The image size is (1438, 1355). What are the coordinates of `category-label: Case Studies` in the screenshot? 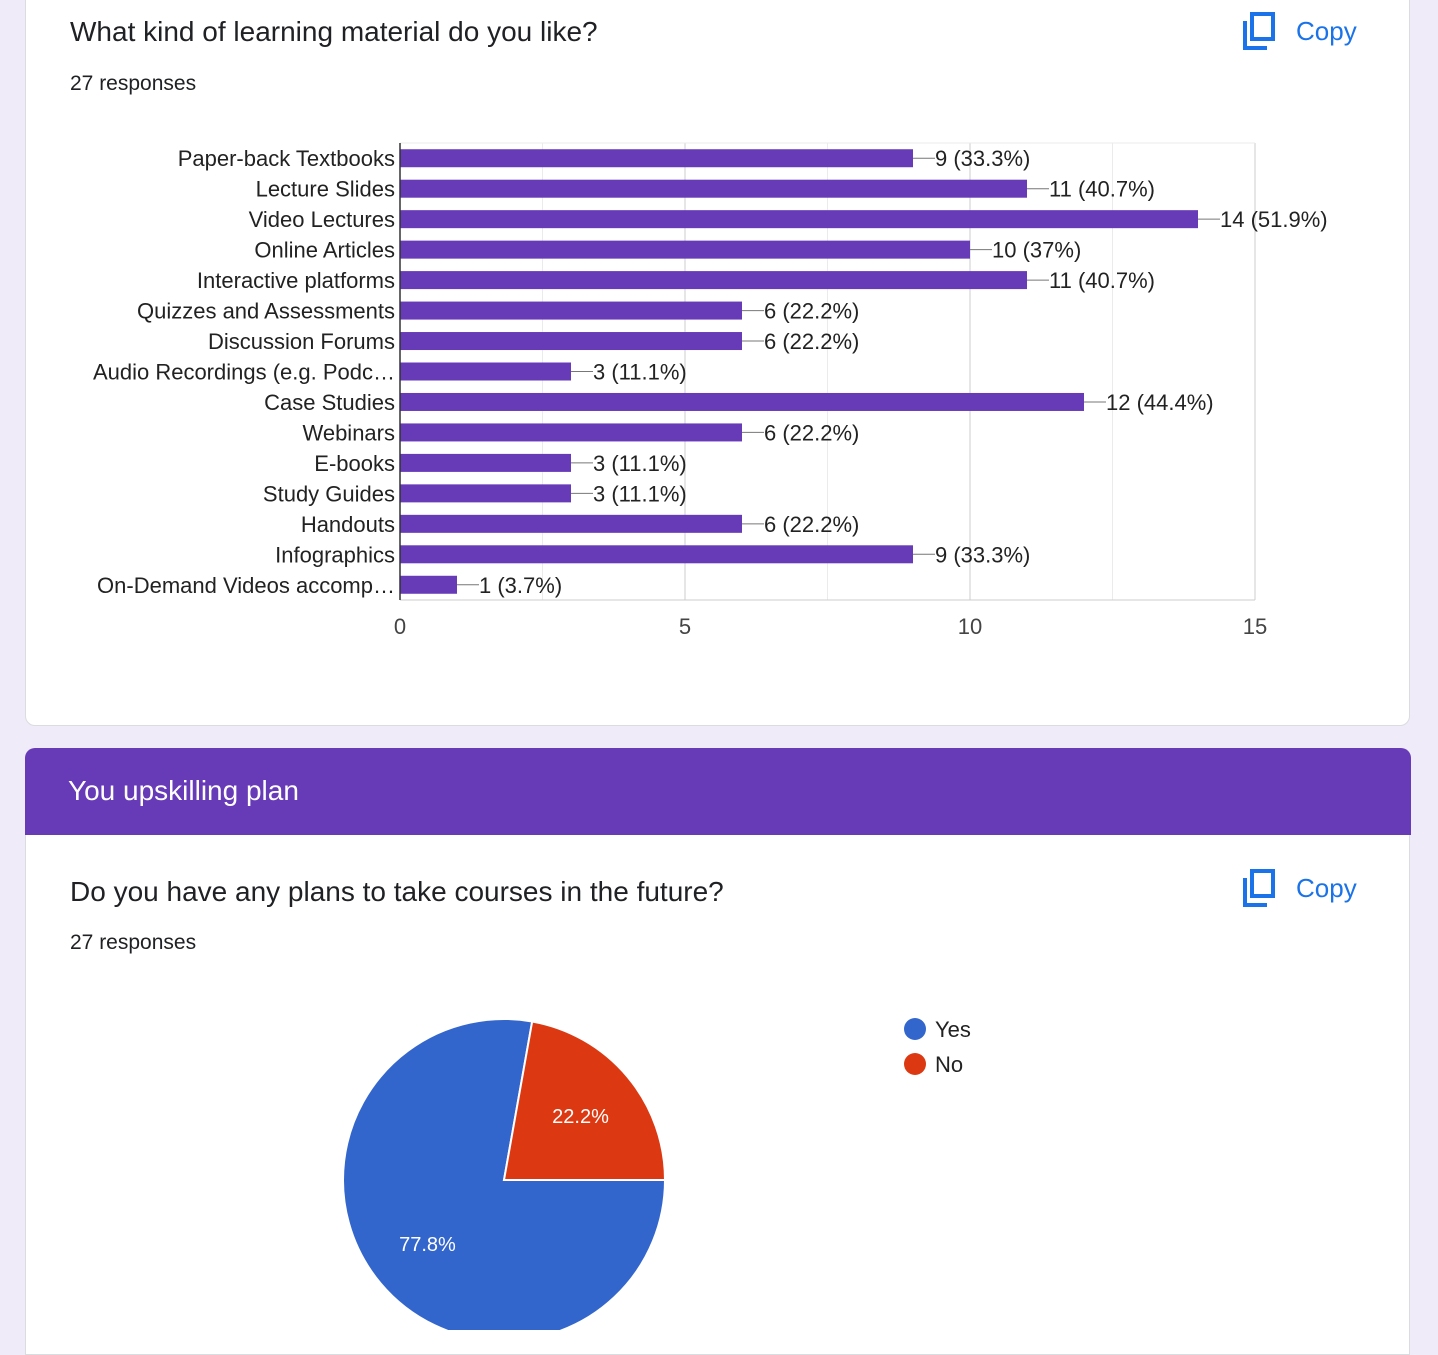 It's located at (329, 402).